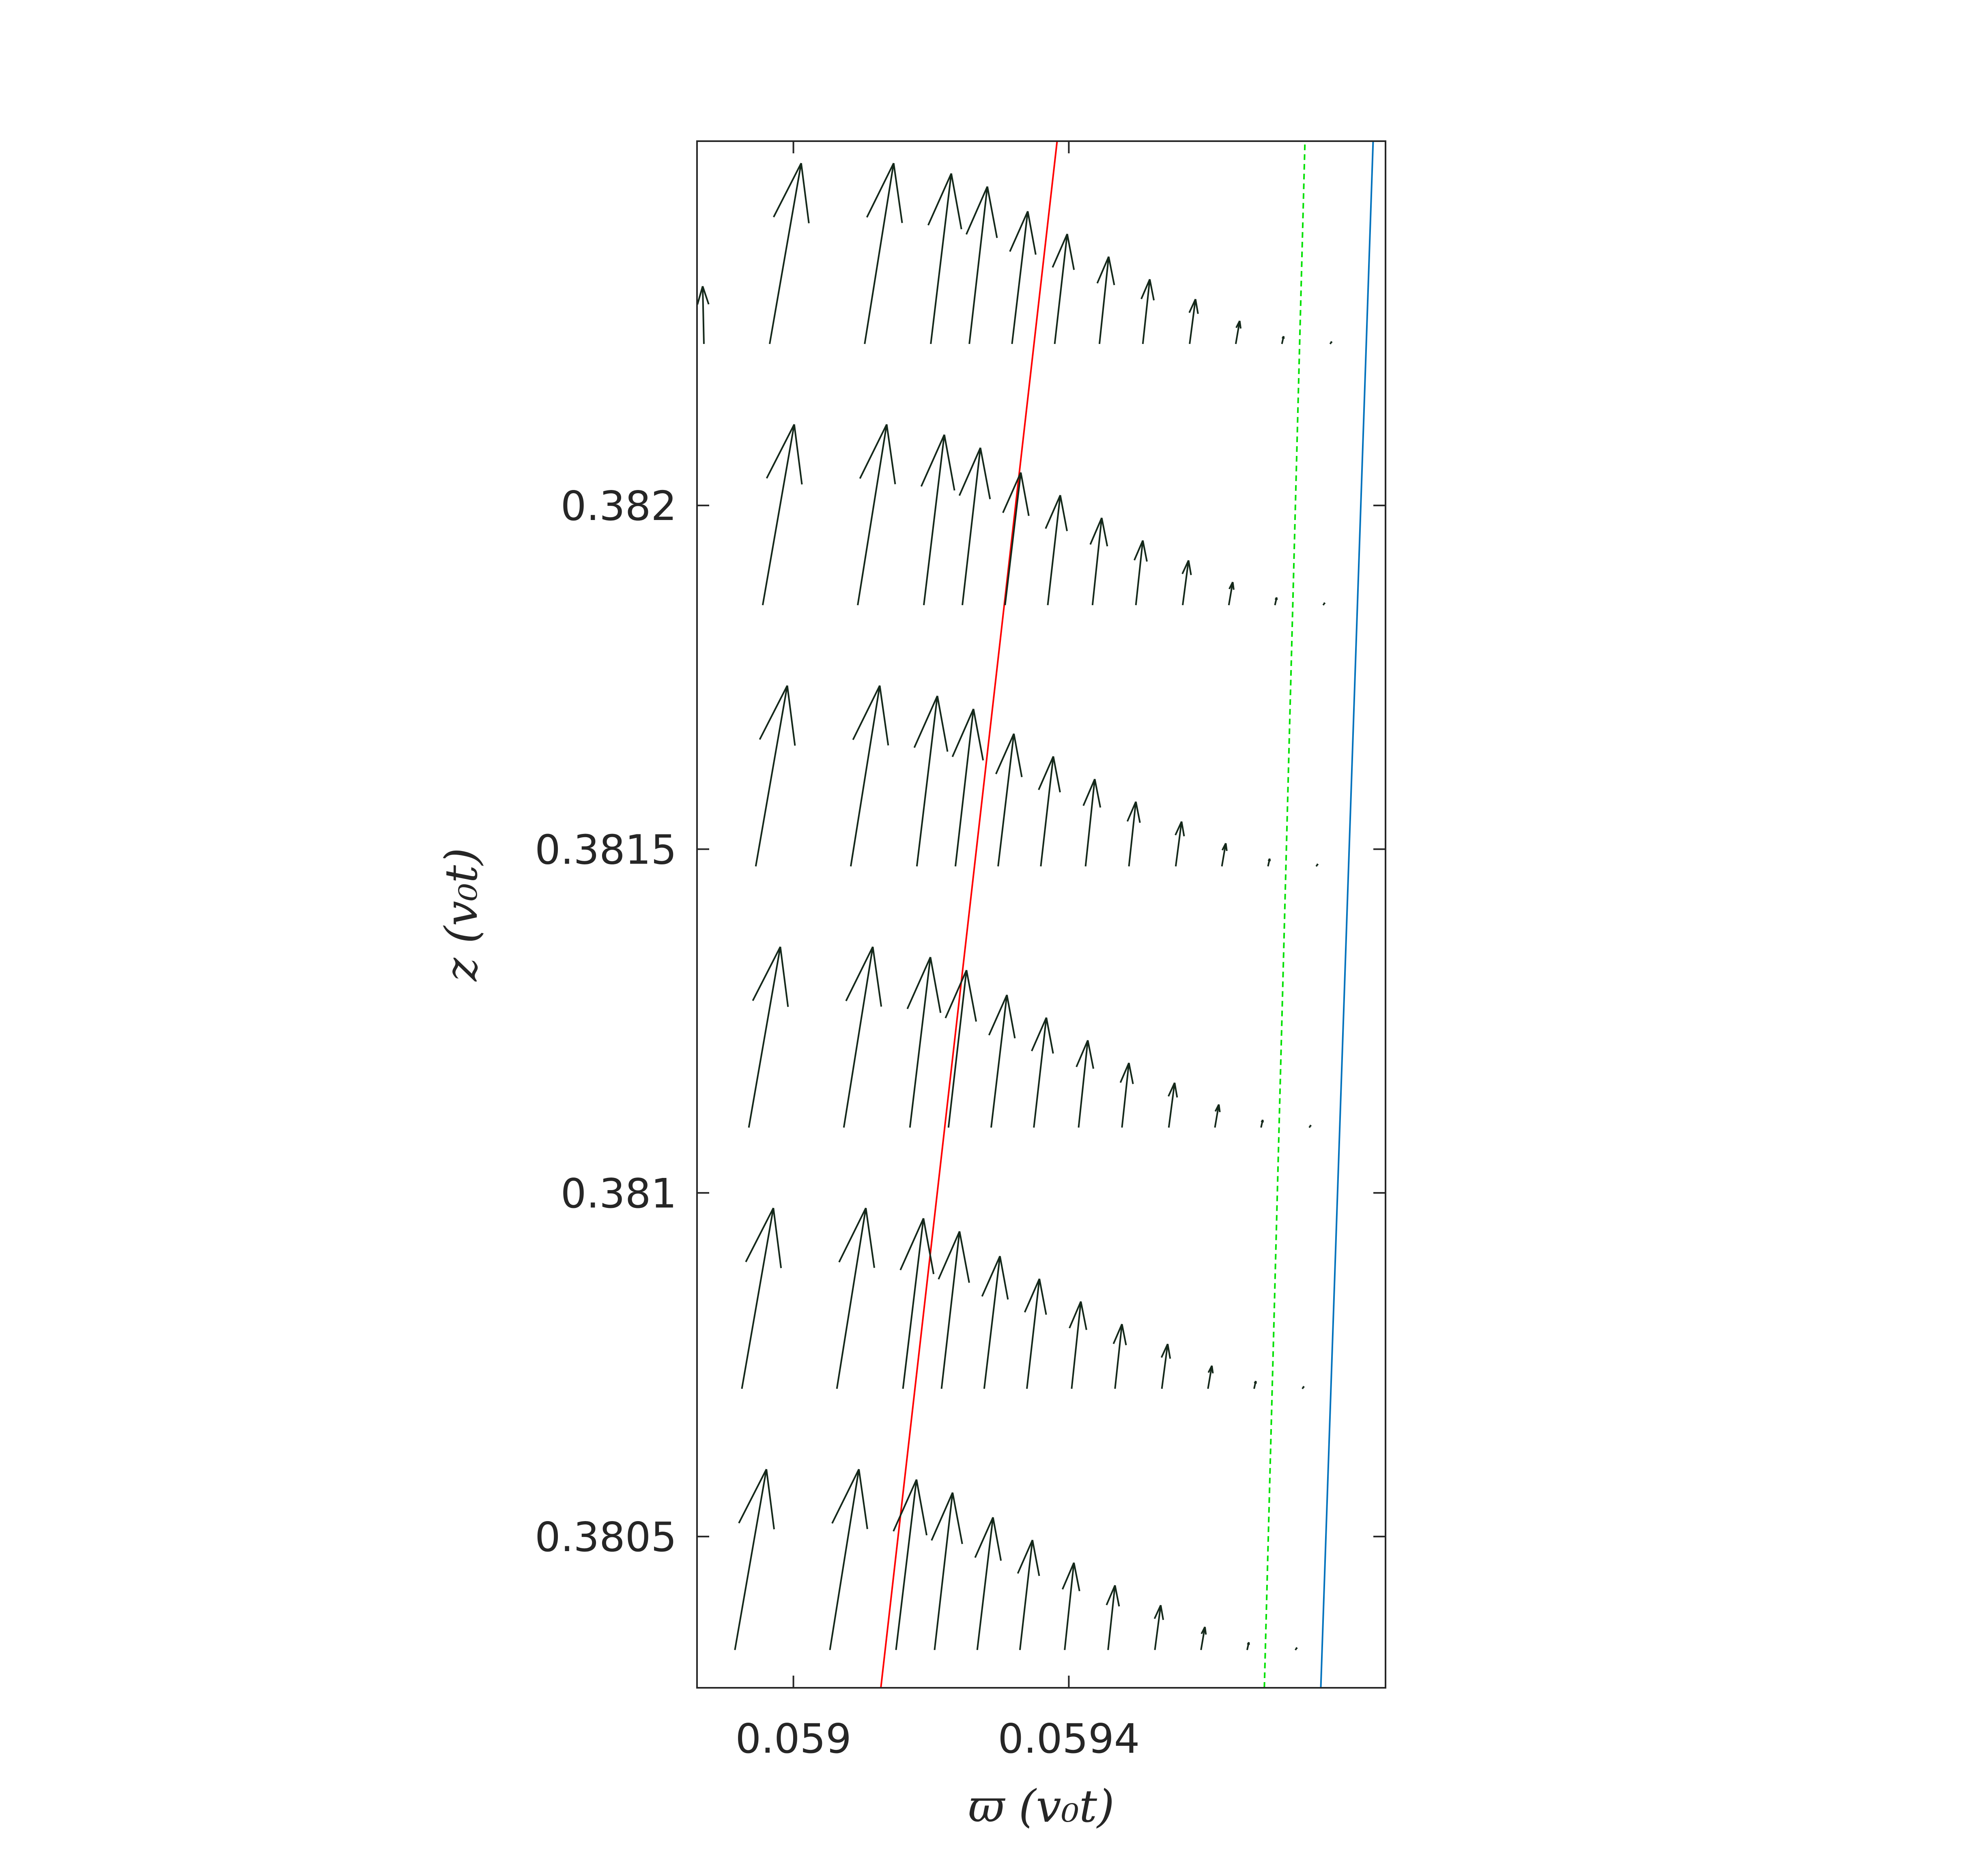  Describe the element at coordinates (793, 1739) in the screenshot. I see `x-tick-label: 0.059` at that location.